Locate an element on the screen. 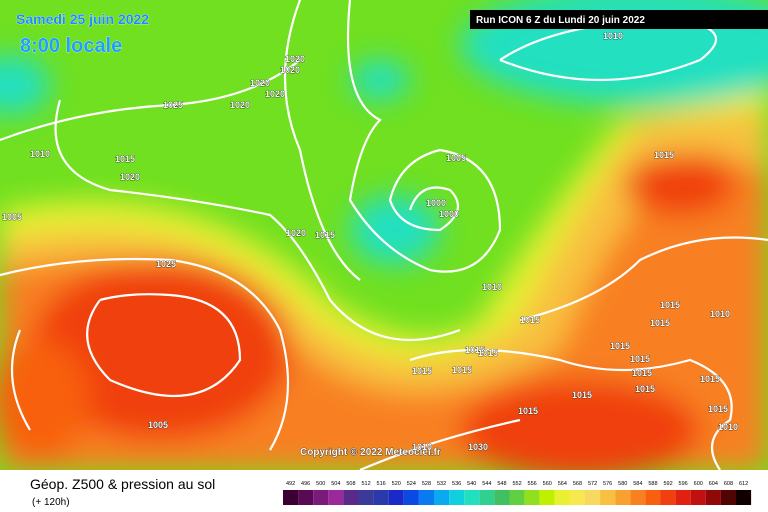 The width and height of the screenshot is (768, 512). legend-label: 560 is located at coordinates (547, 484).